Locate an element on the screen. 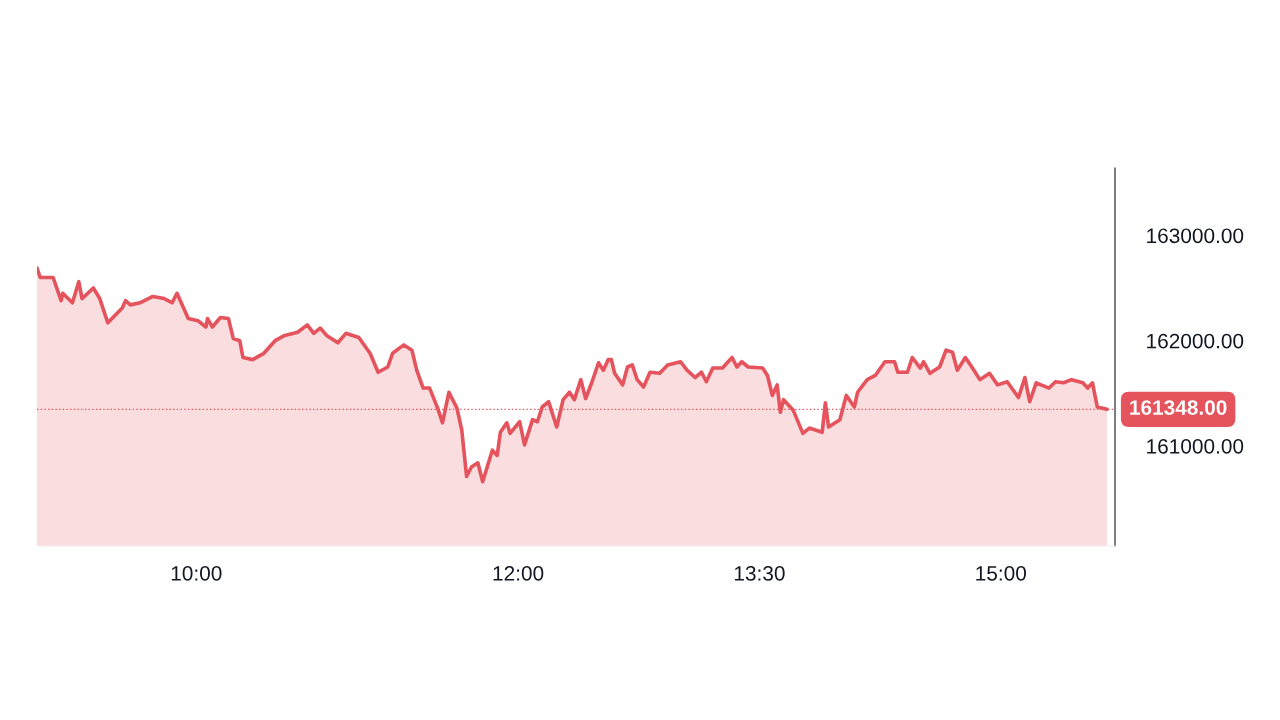 The height and width of the screenshot is (720, 1280). x-tick-label: 10:00 is located at coordinates (196, 573).